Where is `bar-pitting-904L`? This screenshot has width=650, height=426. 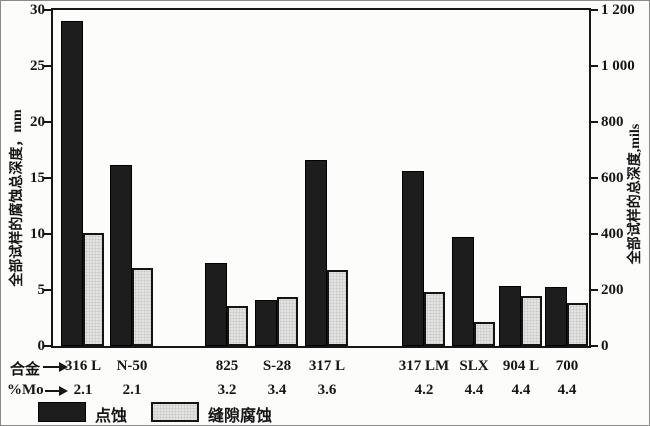 bar-pitting-904L is located at coordinates (510, 315).